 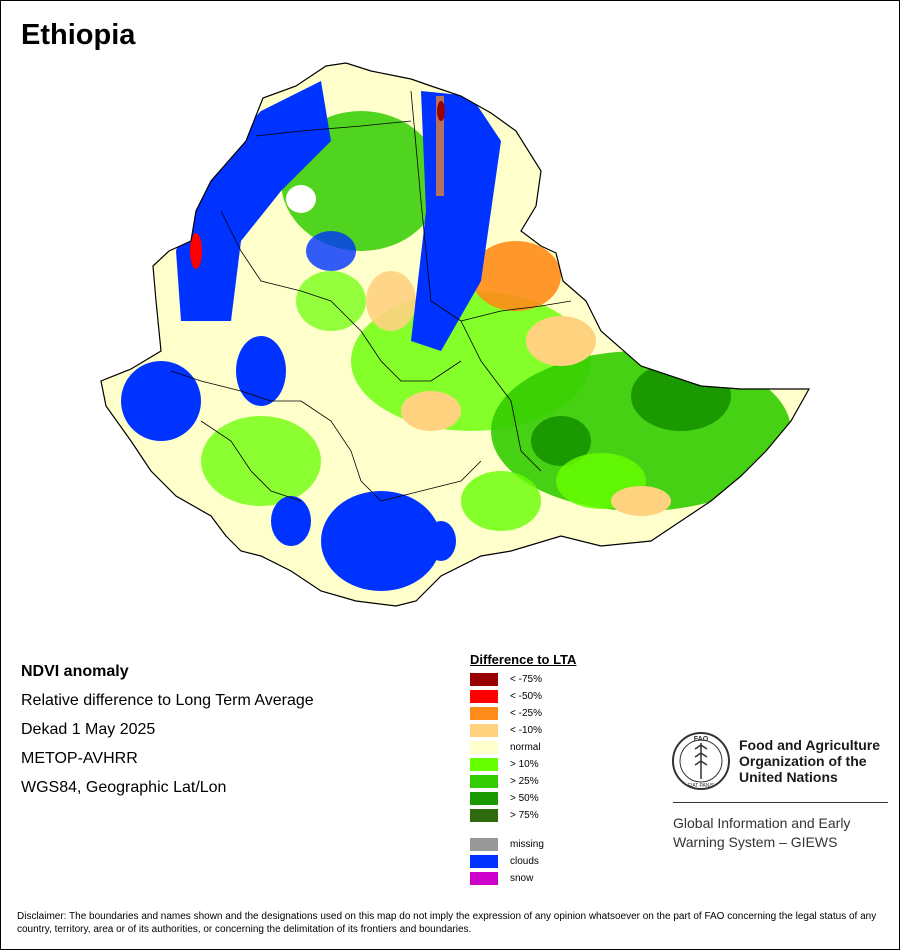 What do you see at coordinates (701, 739) in the screenshot?
I see `emblem-text: FAO` at bounding box center [701, 739].